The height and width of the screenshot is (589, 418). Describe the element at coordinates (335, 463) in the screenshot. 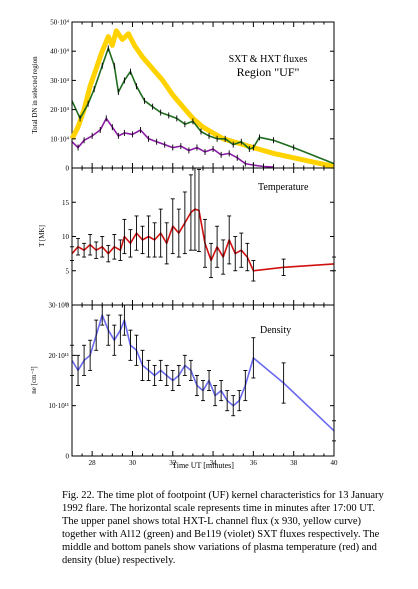

I see `x-tick-label: 40` at that location.